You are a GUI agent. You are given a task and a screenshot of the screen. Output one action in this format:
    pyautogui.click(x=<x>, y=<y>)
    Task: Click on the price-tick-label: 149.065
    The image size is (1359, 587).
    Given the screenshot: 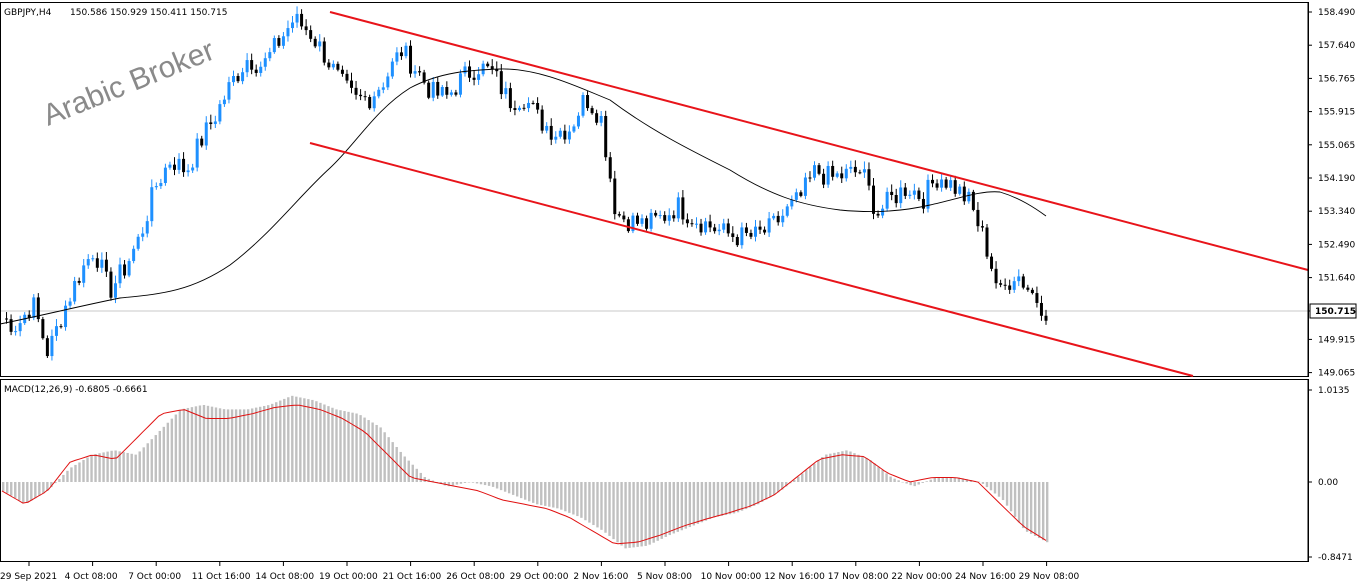 What is the action you would take?
    pyautogui.click(x=1336, y=374)
    